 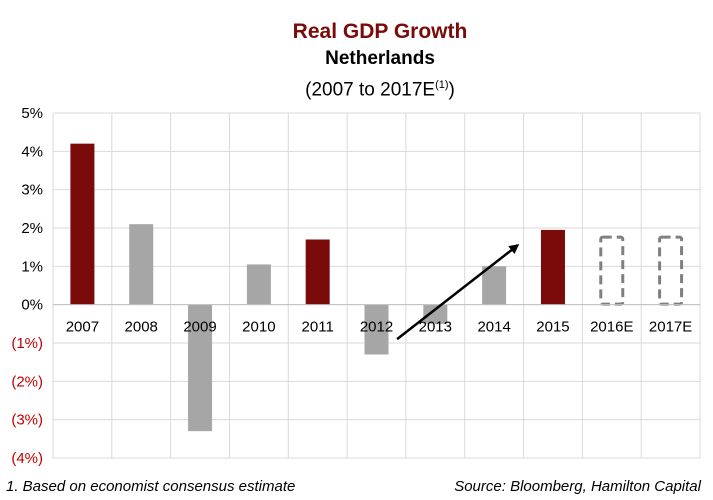 What do you see at coordinates (552, 267) in the screenshot?
I see `bar-2015` at bounding box center [552, 267].